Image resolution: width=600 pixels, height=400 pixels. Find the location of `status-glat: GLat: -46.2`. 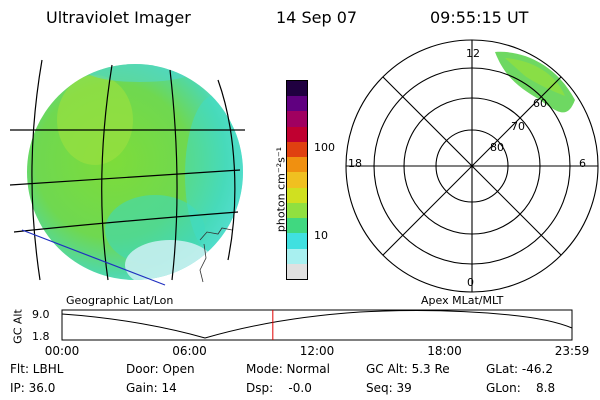

status-glat: GLat: -46.2 is located at coordinates (519, 369).